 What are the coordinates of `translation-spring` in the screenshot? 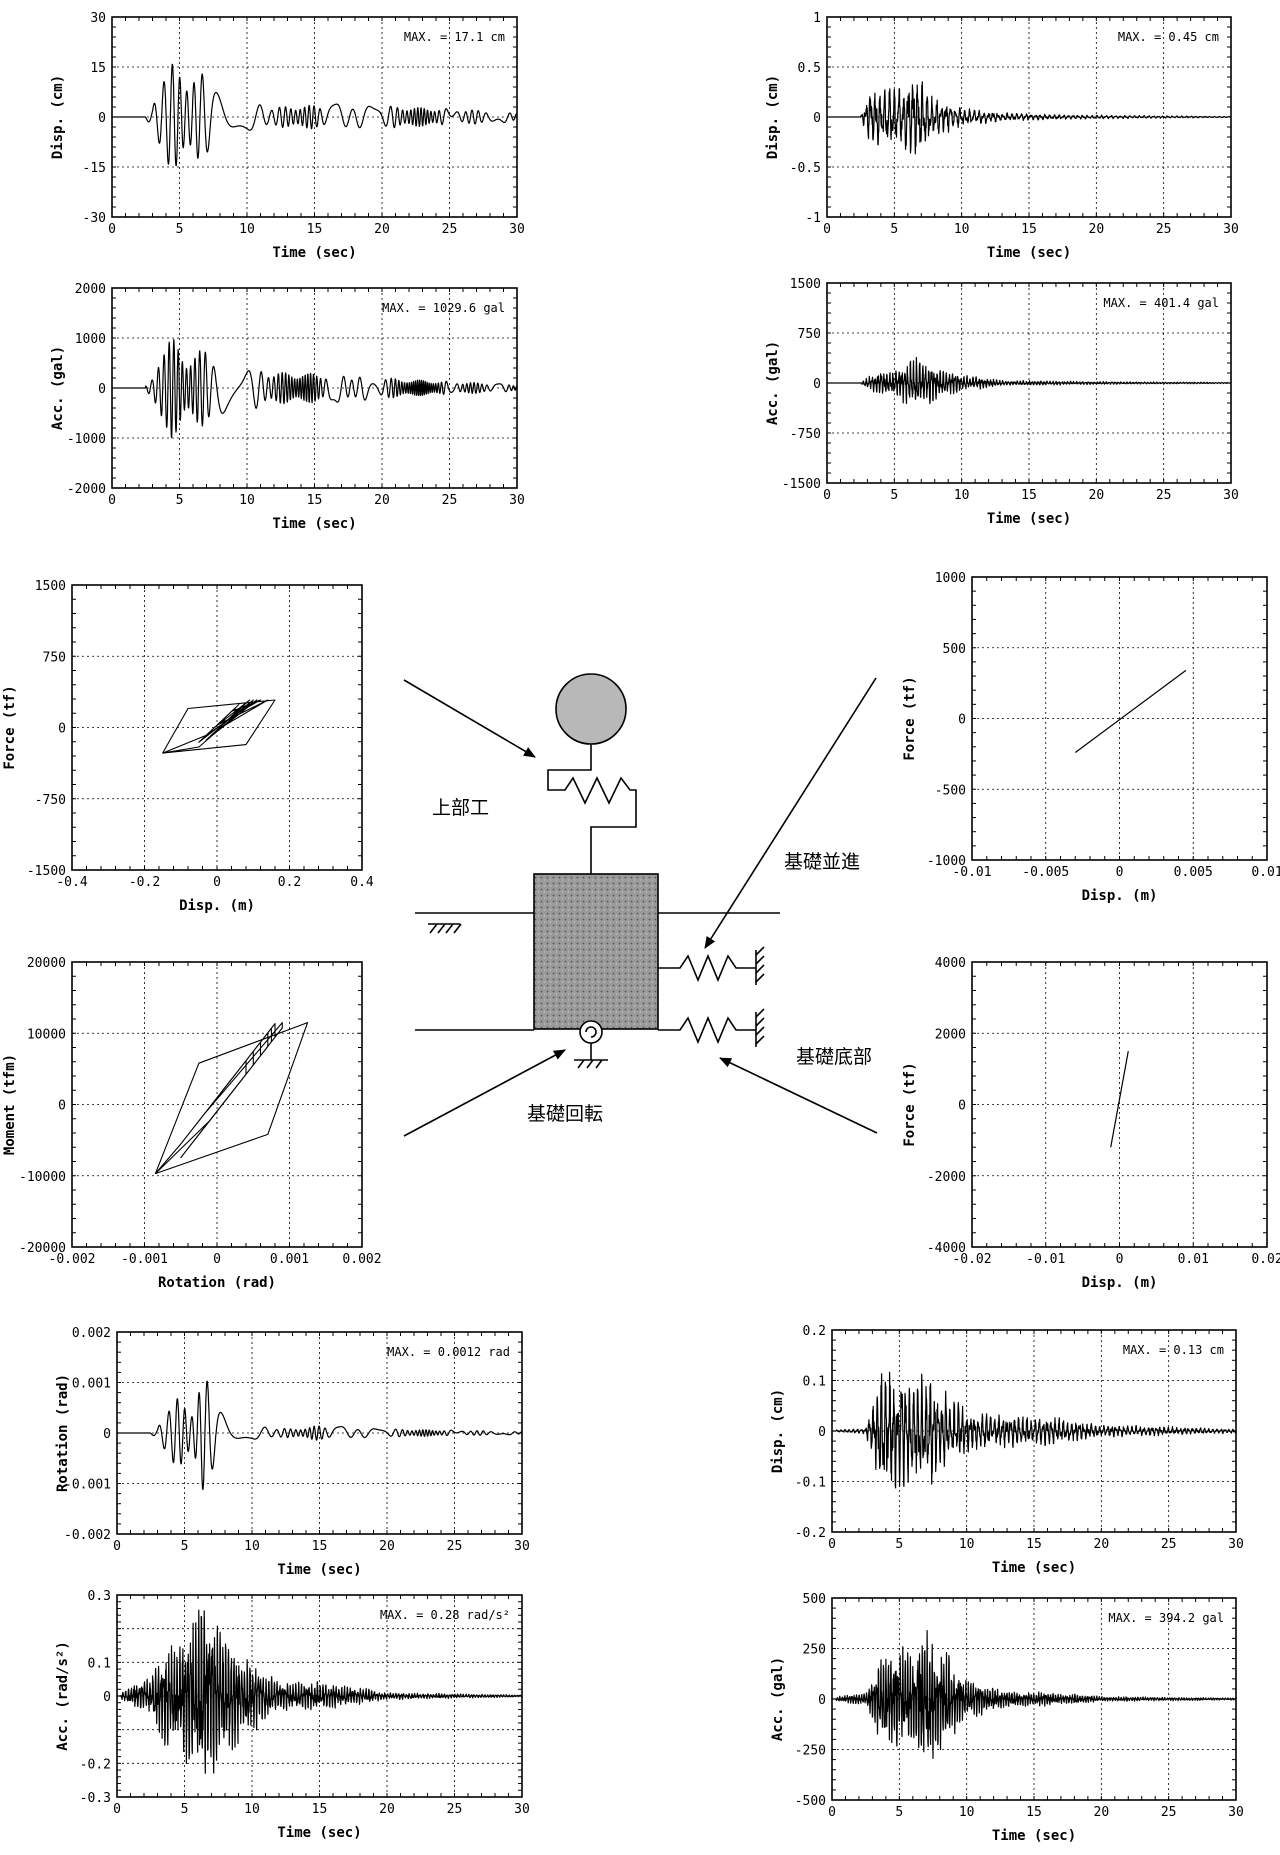 It's located at (707, 968).